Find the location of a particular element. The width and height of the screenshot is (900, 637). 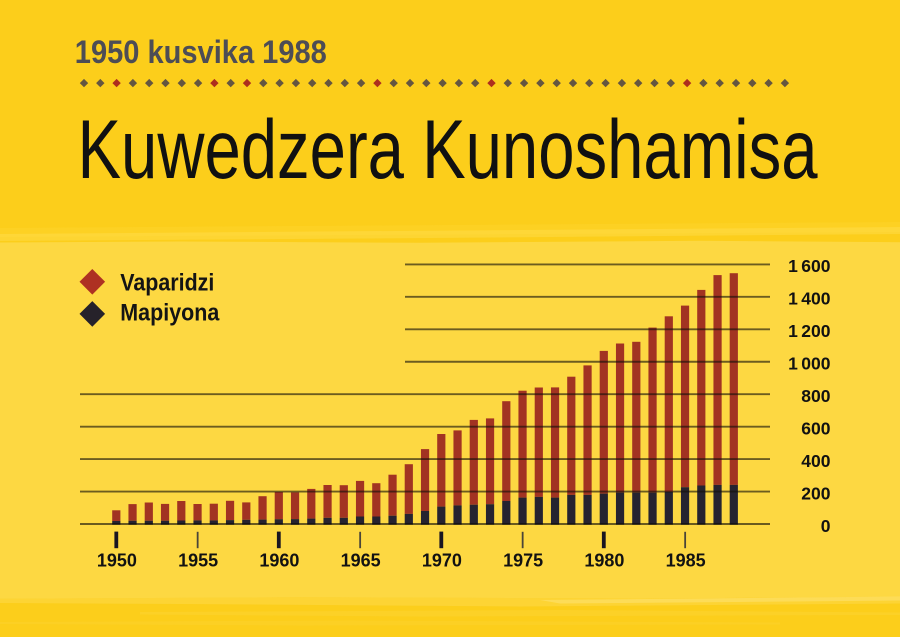

svg-text: 600 is located at coordinates (815, 428).